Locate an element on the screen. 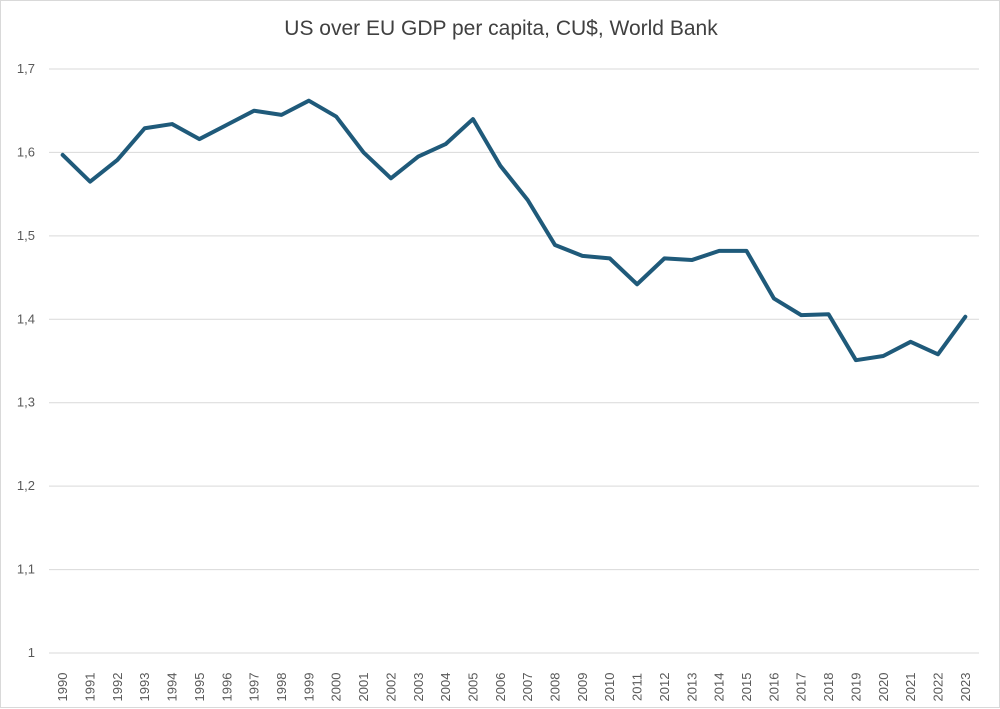 The image size is (1000, 709). y-tick-label: 1,3 is located at coordinates (26, 402).